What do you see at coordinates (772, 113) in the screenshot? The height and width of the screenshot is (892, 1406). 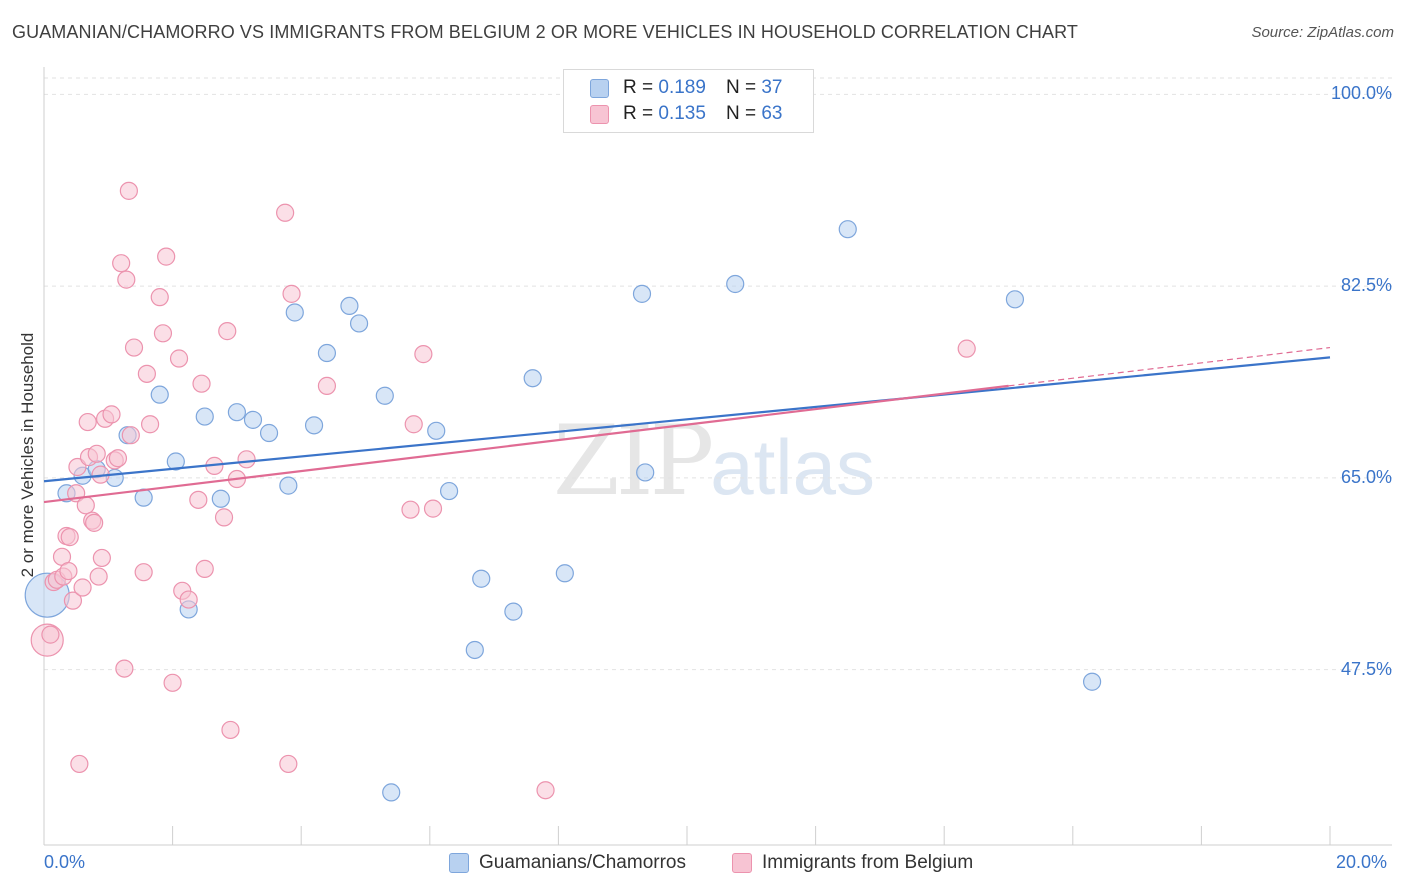 I see `legend-n-value: 63` at bounding box center [772, 113].